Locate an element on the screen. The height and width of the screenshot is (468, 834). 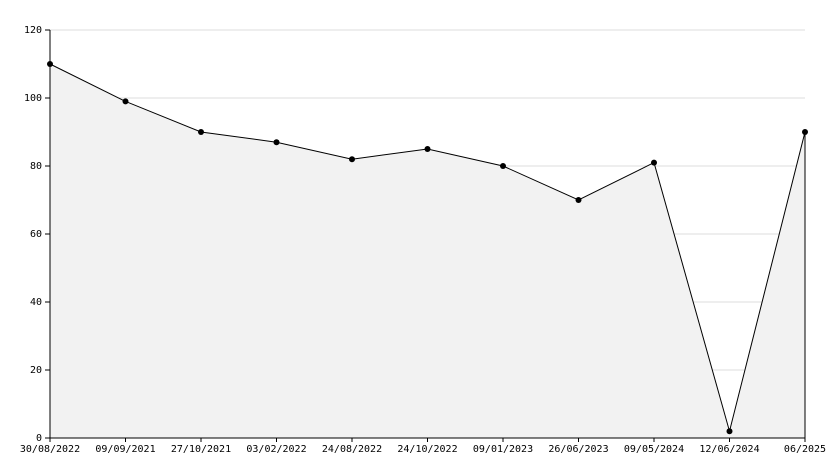
x-tick-label: 03/02/2022 is located at coordinates (276, 449).